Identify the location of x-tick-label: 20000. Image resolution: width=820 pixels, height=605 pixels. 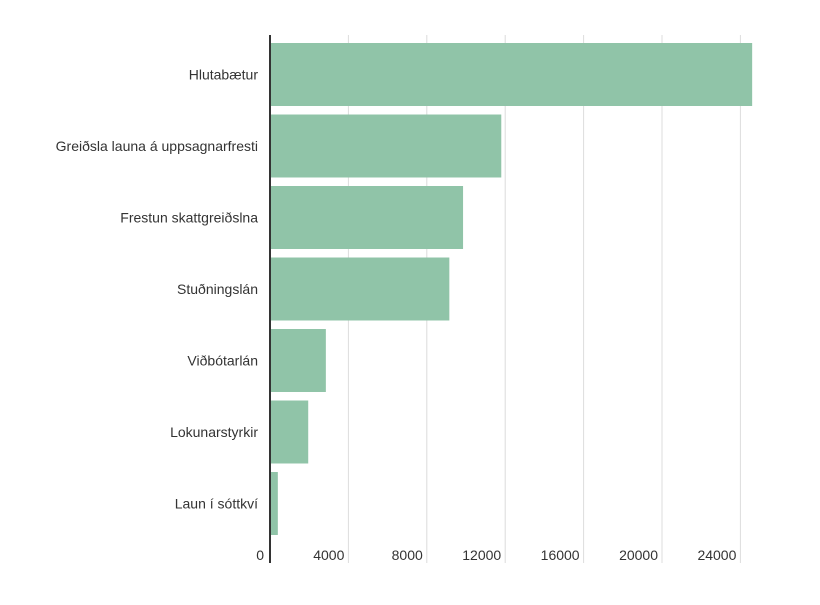
(638, 555).